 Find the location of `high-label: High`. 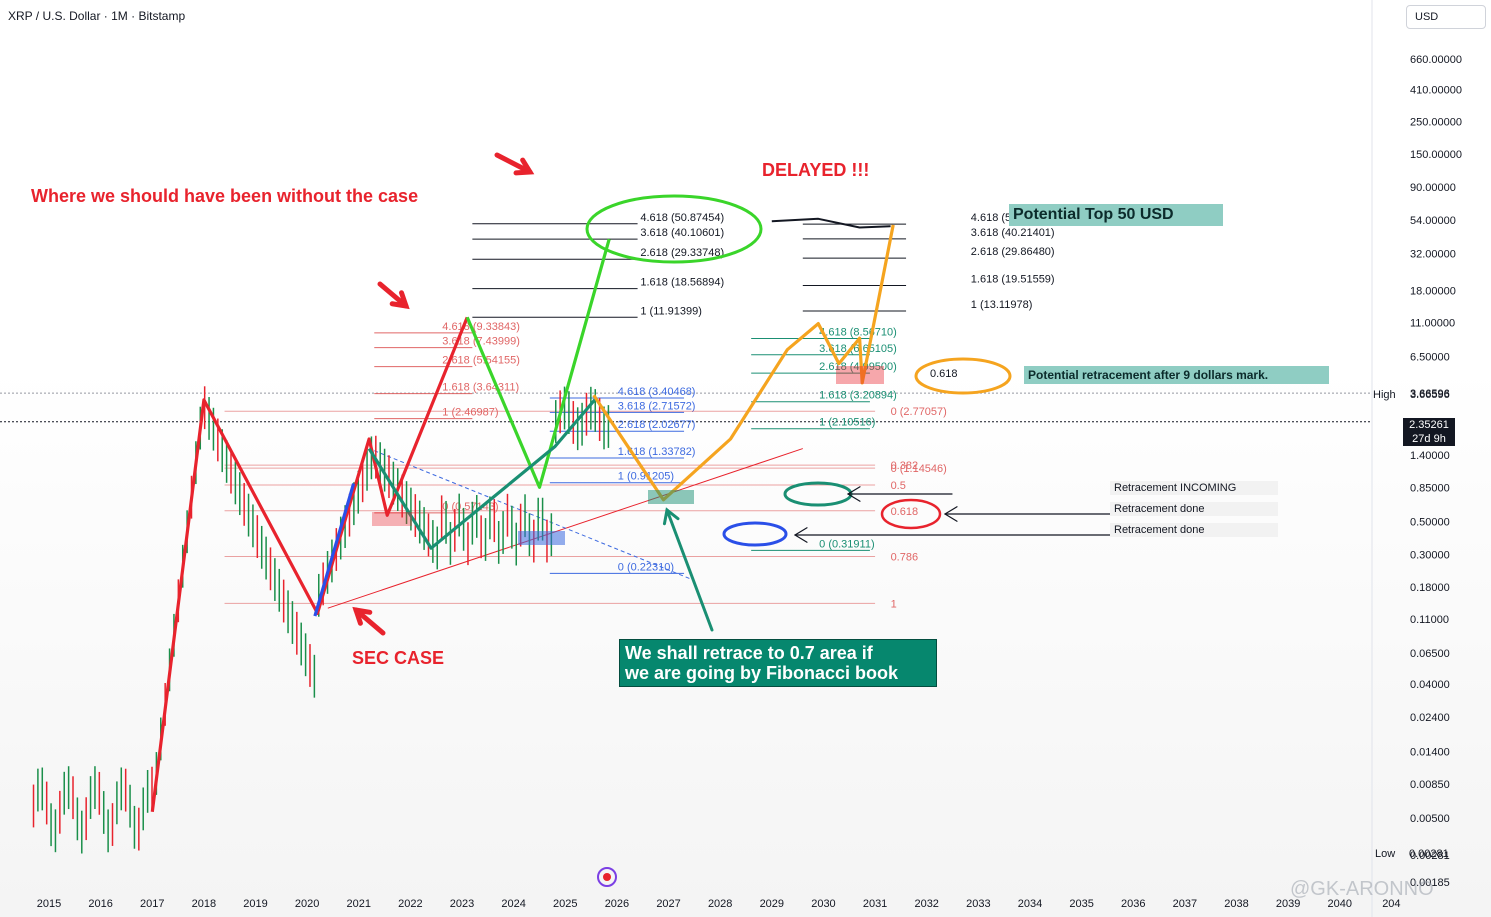

high-label: High is located at coordinates (1384, 395).